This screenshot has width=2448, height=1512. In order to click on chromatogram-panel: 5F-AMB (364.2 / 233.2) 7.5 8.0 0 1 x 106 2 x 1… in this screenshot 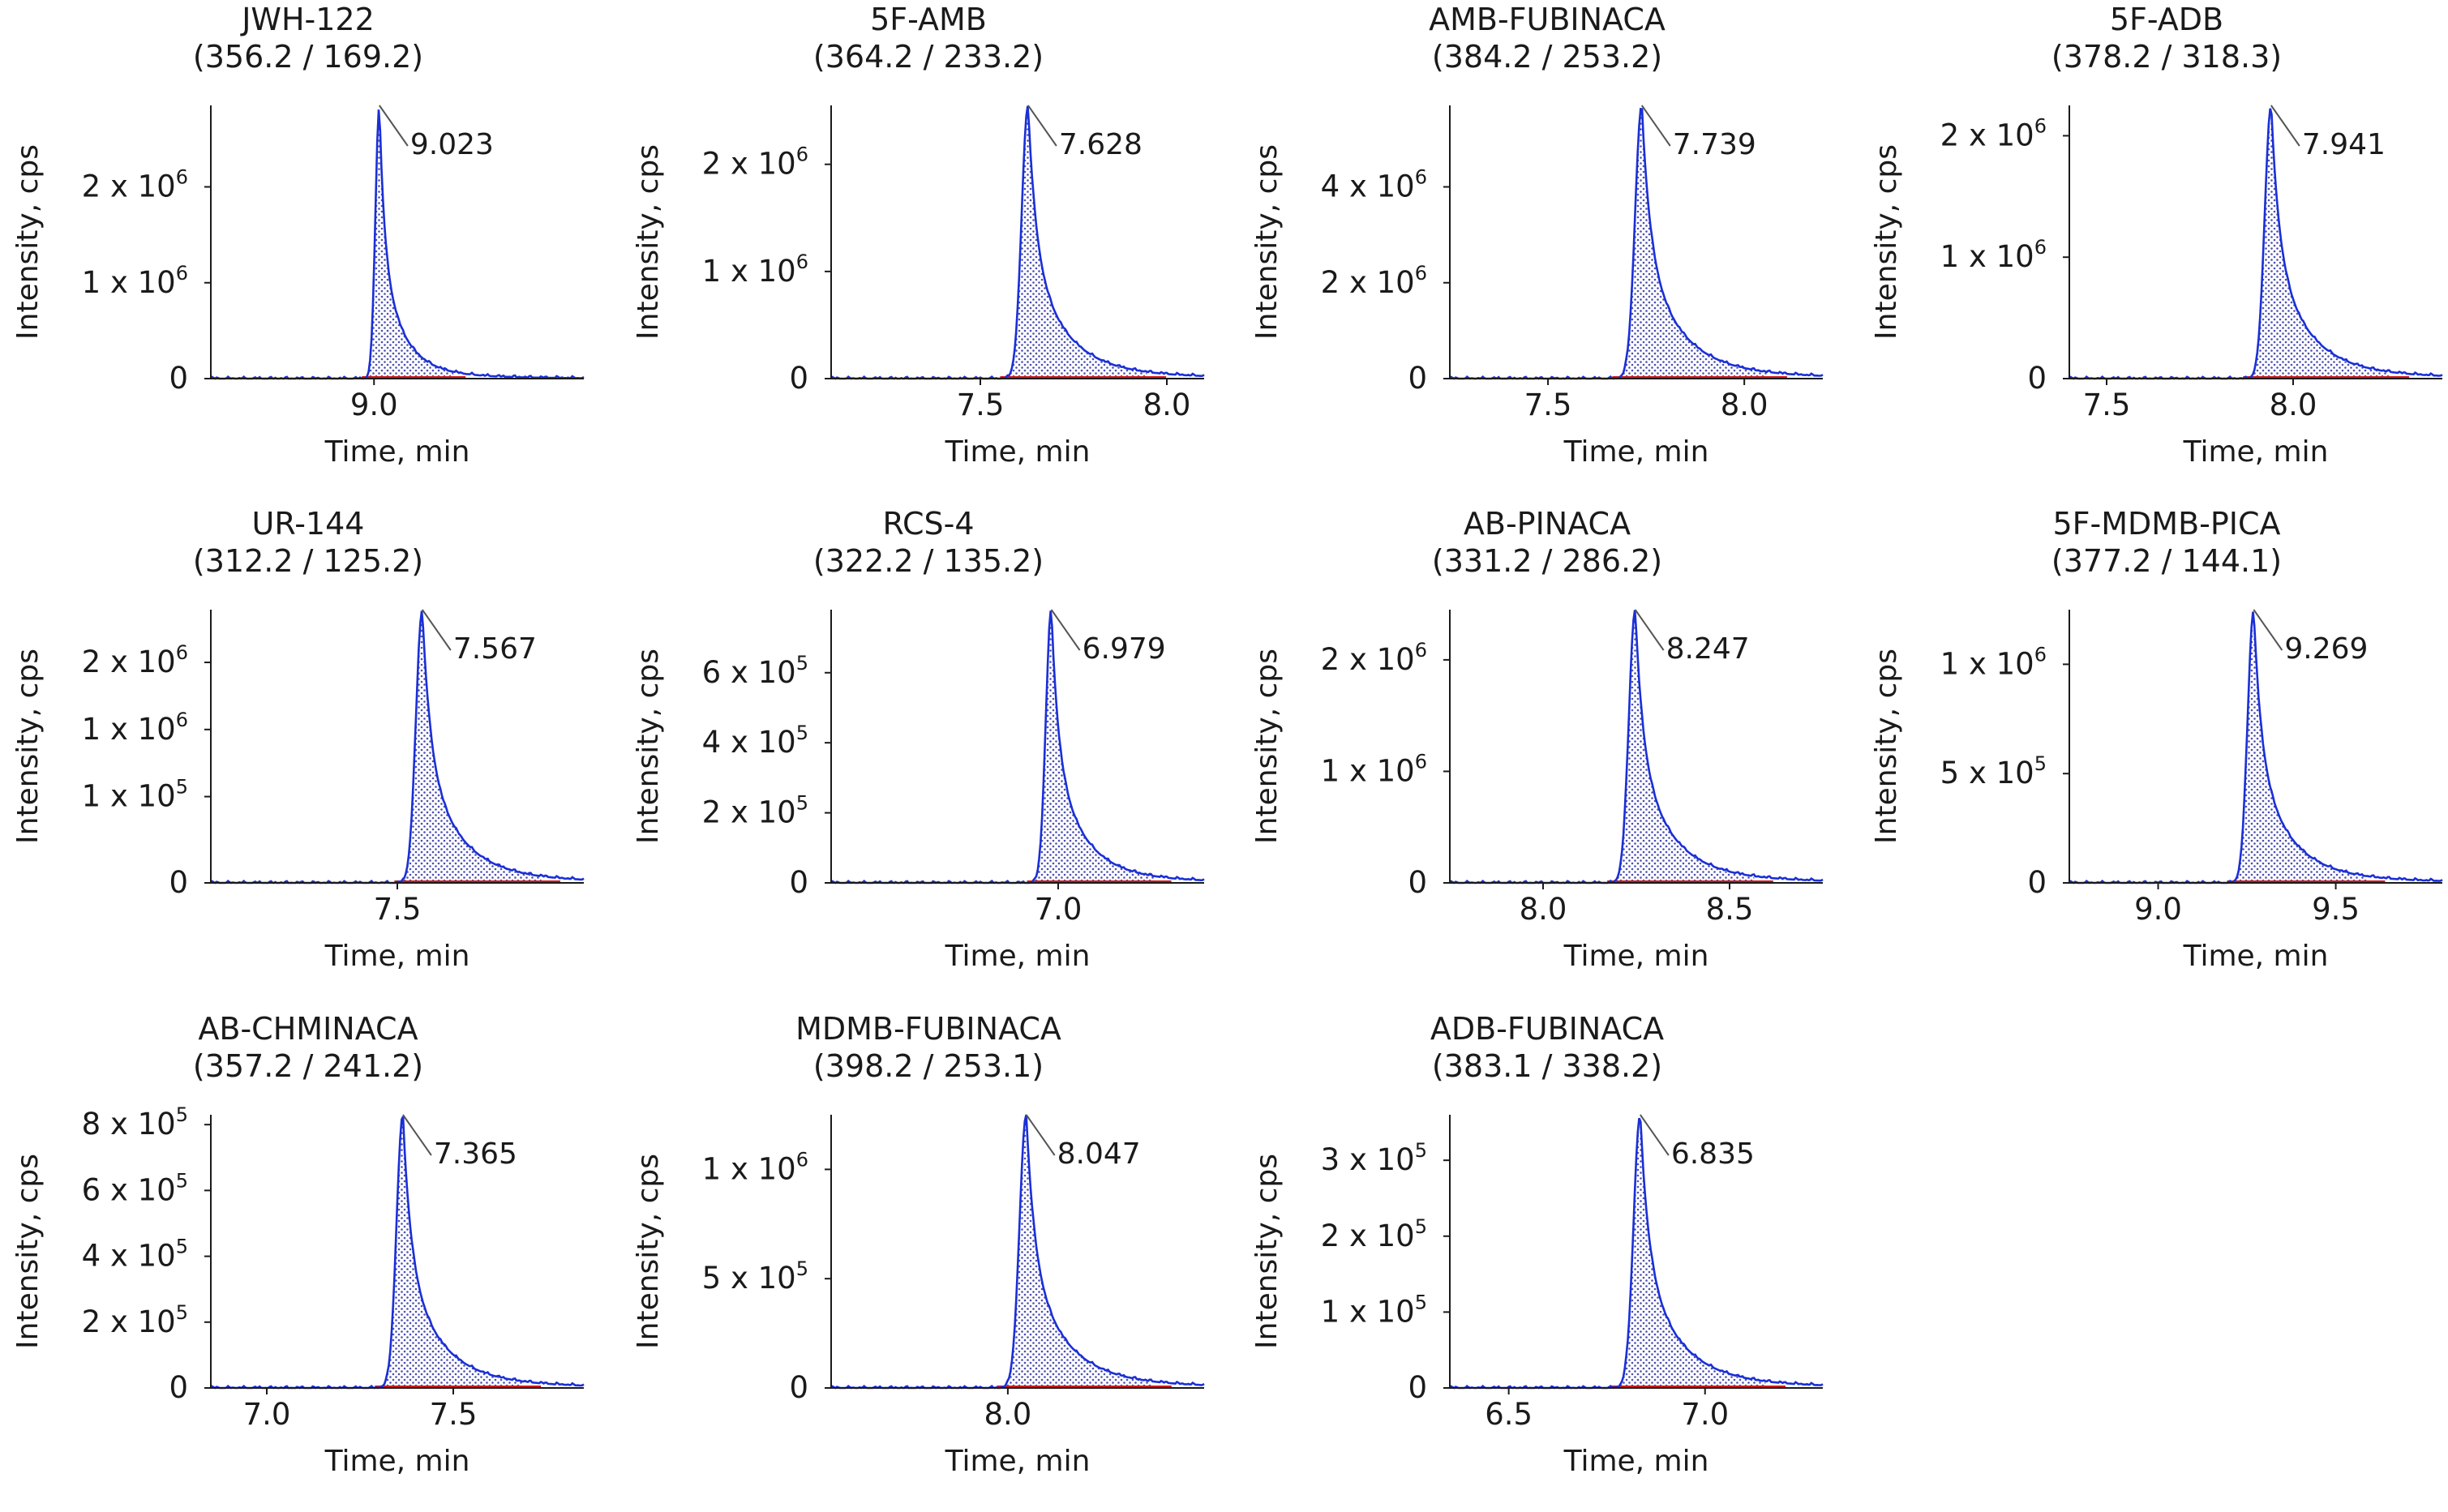, I will do `click(928, 251)`.